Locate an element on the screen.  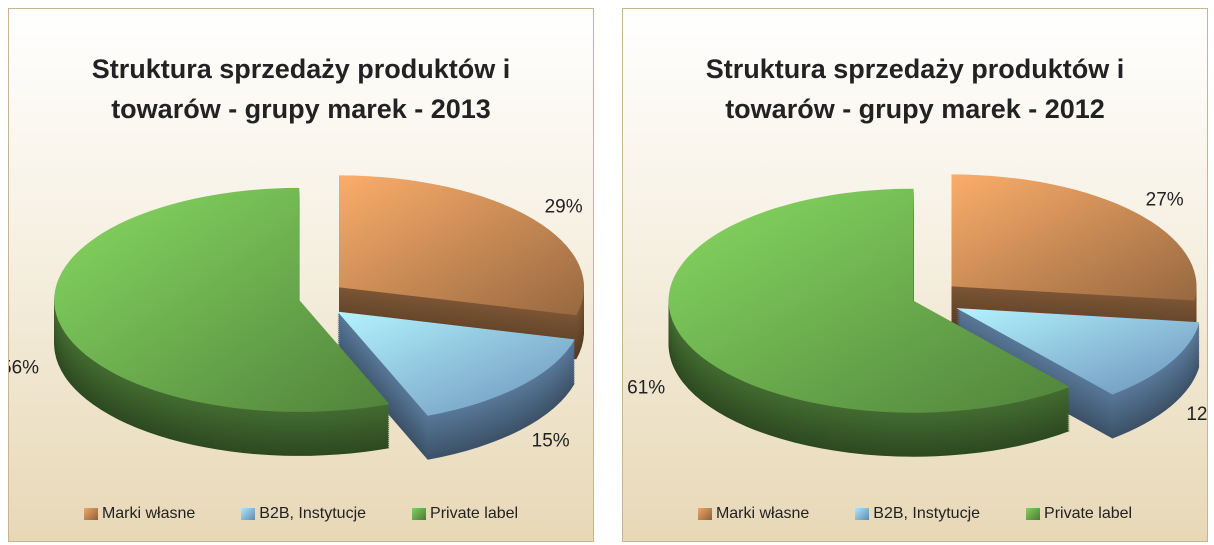
data-label: 27% is located at coordinates (1165, 200).